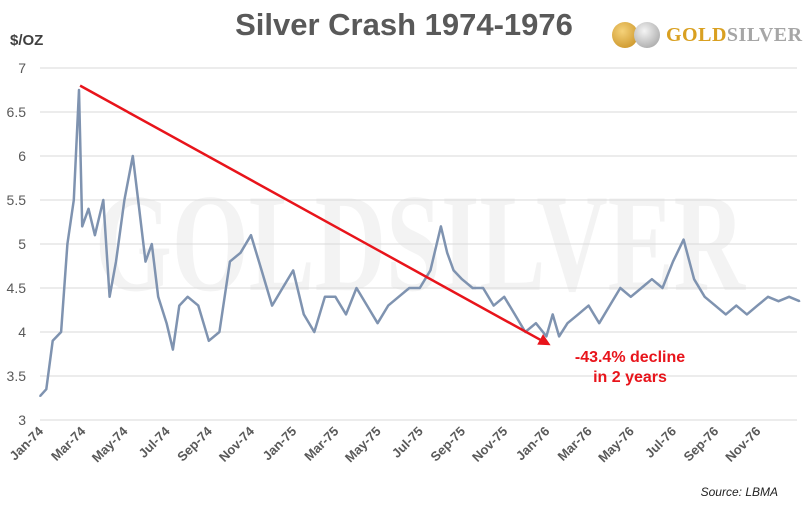 The height and width of the screenshot is (507, 808). What do you see at coordinates (533, 444) in the screenshot?
I see `x-tick-label: Jan-76` at bounding box center [533, 444].